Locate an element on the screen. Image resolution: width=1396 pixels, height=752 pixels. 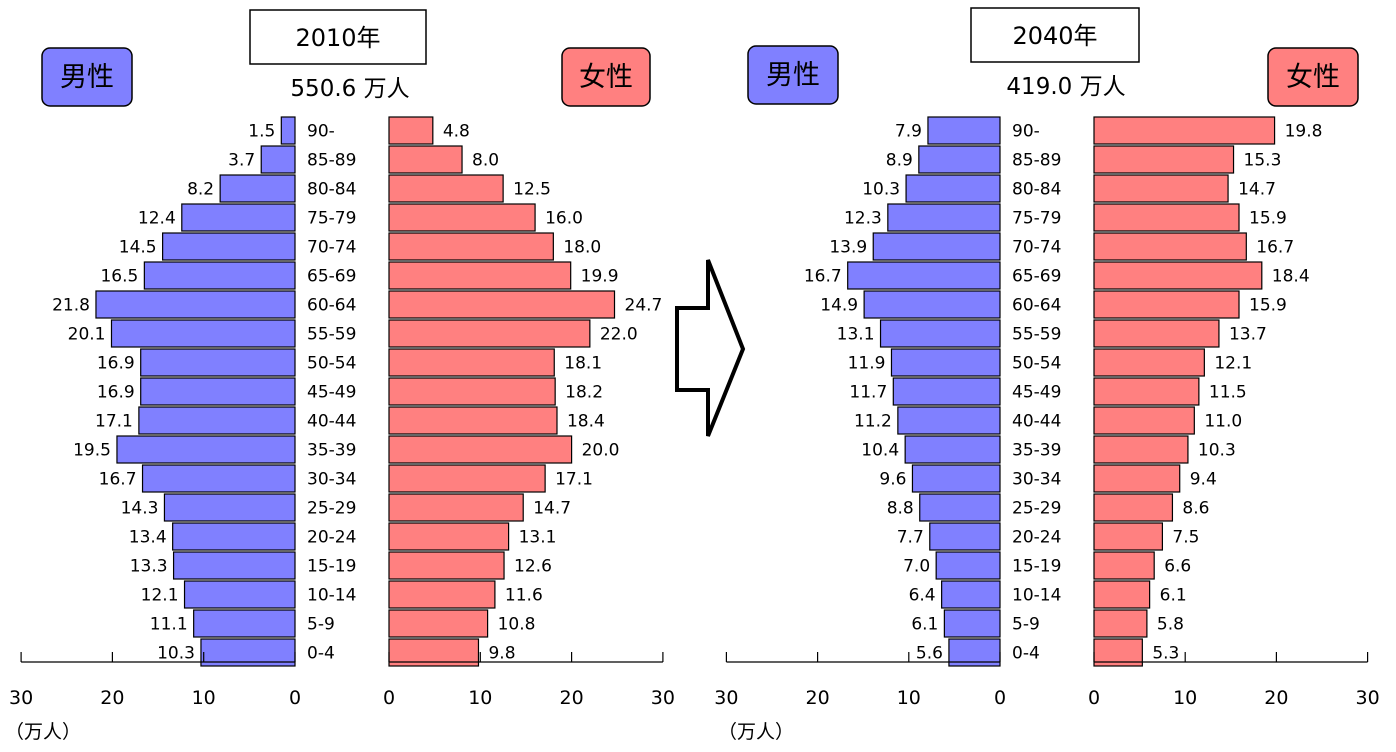
male-value-label: 10.4 is located at coordinates (880, 451).